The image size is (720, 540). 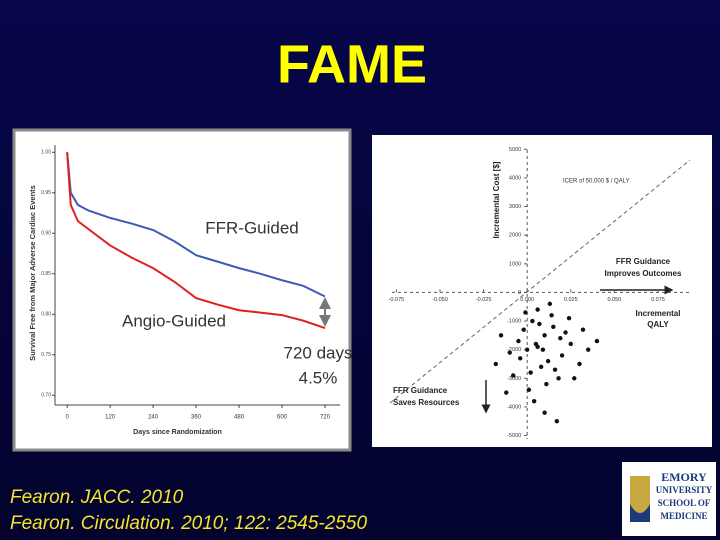 What do you see at coordinates (196, 418) in the screenshot?
I see `x-tick-label: 360` at bounding box center [196, 418].